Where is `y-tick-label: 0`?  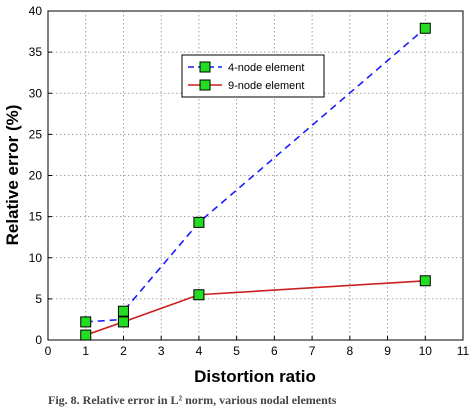 y-tick-label: 0 is located at coordinates (38, 340).